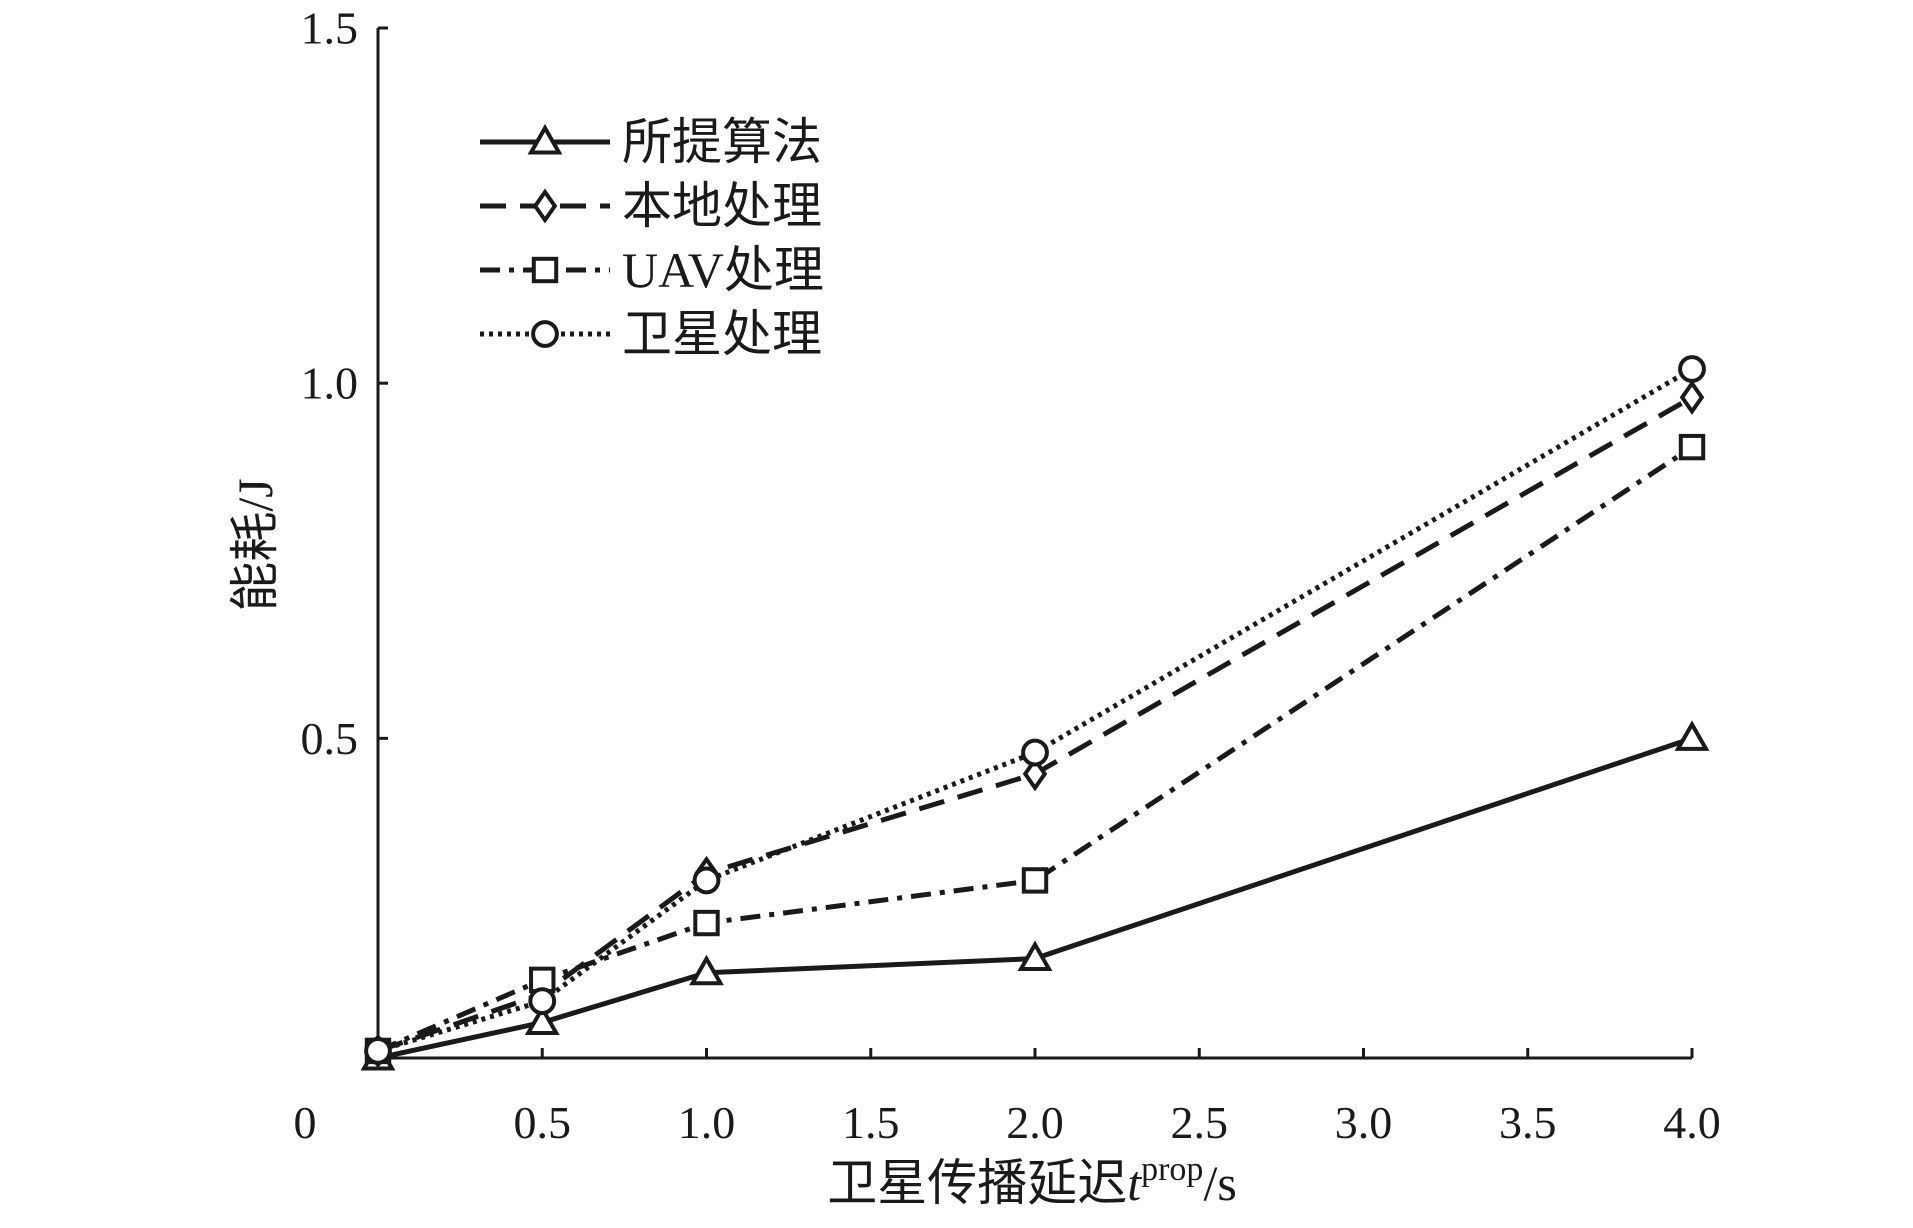 This screenshot has height=1228, width=1913. I want to click on legend-label: 所提算法, so click(722, 142).